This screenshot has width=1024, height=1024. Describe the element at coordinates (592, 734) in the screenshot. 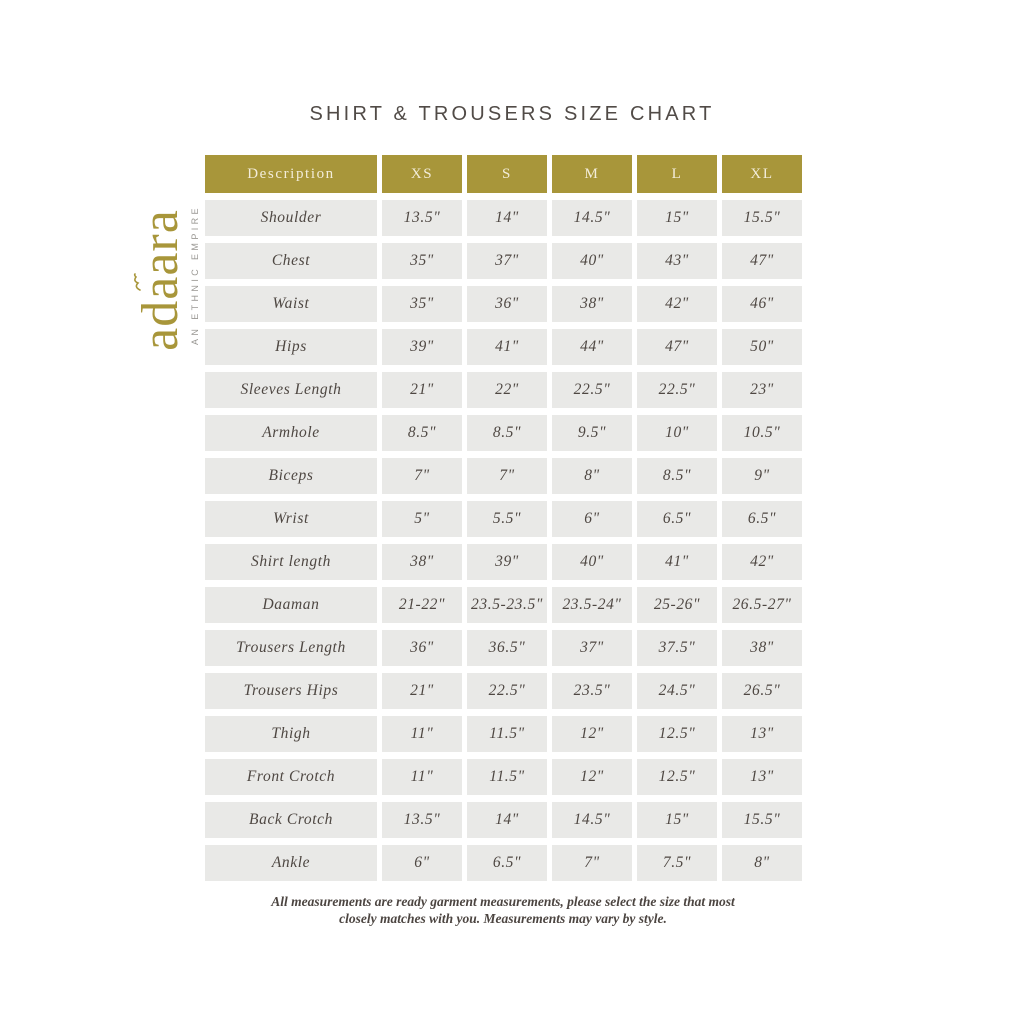

I see `size-cell: 12"` at that location.